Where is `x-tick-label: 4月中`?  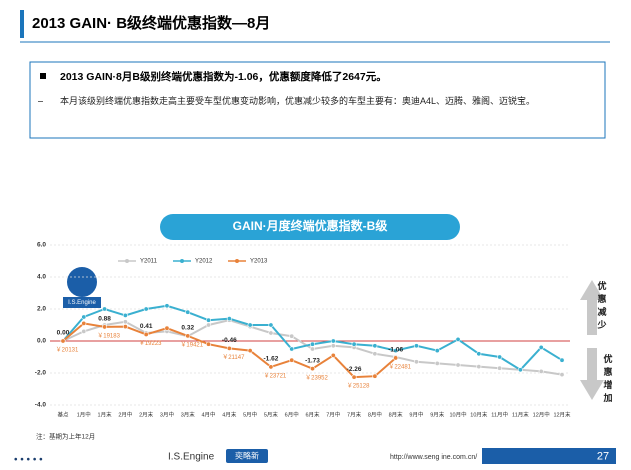
x-tick-label: 4月中 is located at coordinates (209, 414).